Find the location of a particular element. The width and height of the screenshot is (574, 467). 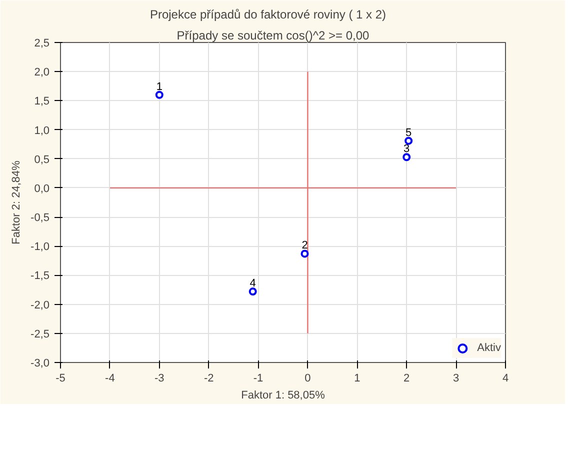

y-tick-label: 1,5 is located at coordinates (42, 102).